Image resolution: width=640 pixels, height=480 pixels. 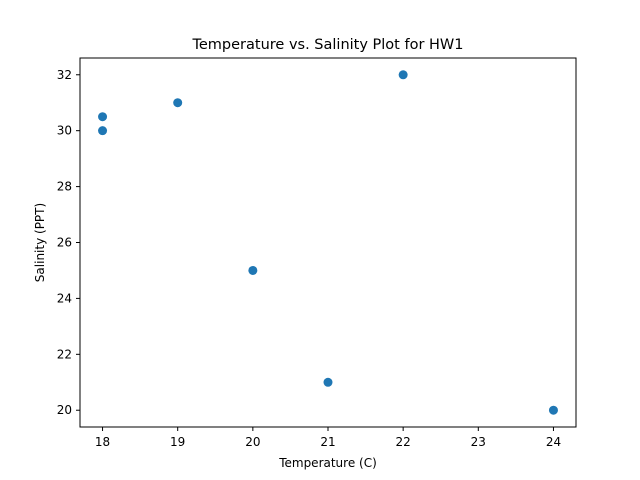 What do you see at coordinates (64, 243) in the screenshot?
I see `y-tick-label: 26` at bounding box center [64, 243].